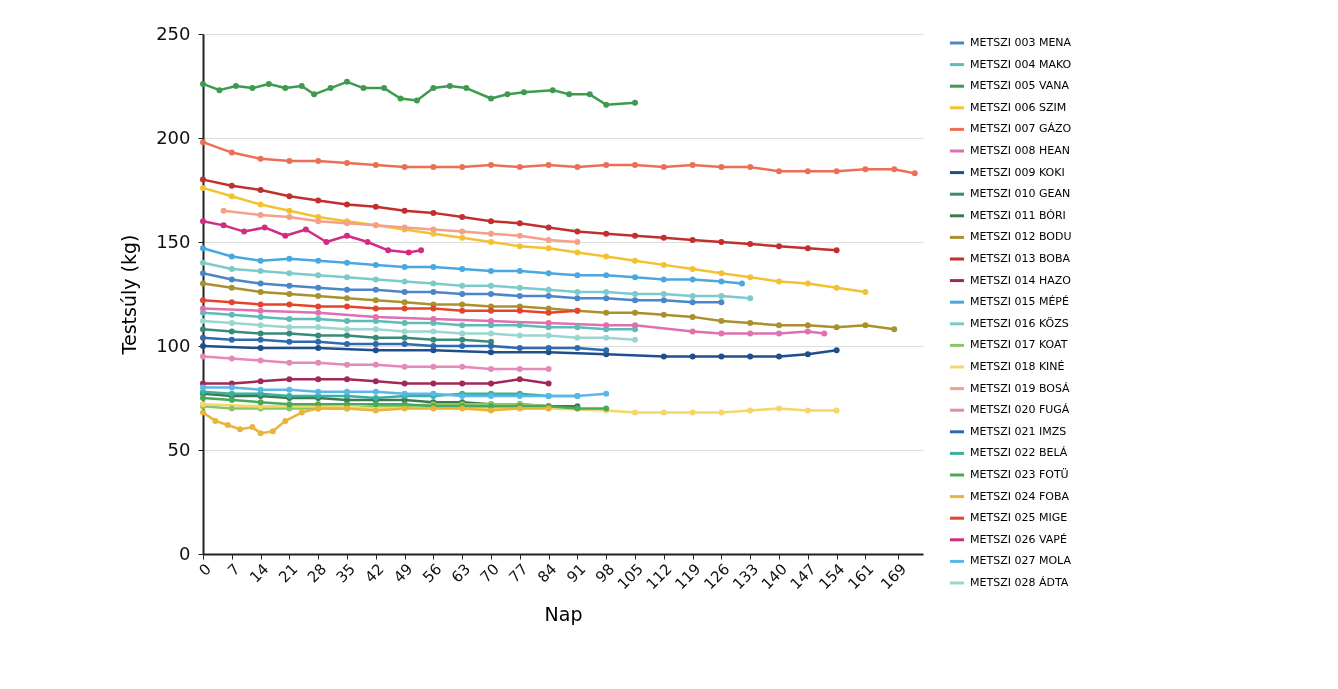  What do you see at coordinates (1019, 582) in the screenshot?
I see `legend-label: METSZI 028 ÁDTA` at bounding box center [1019, 582].